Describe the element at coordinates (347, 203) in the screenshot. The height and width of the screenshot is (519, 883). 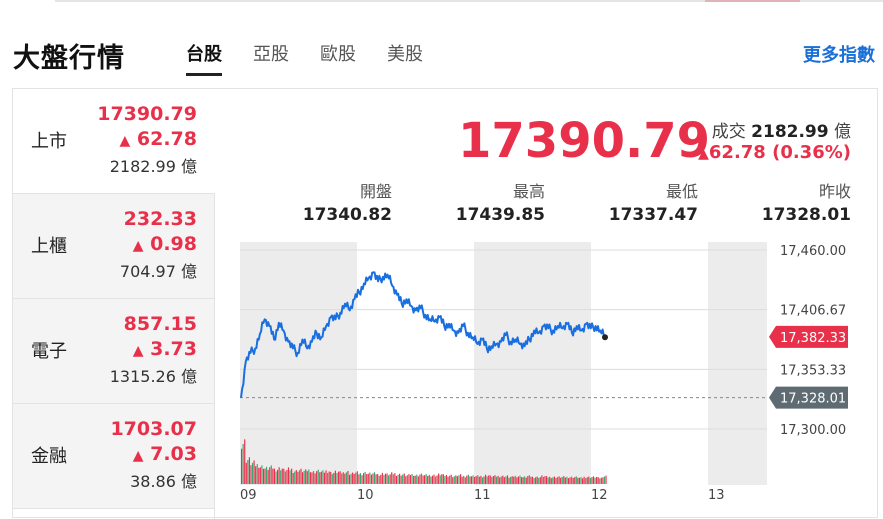
I see `stat-open: 開盤 17340.82` at that location.